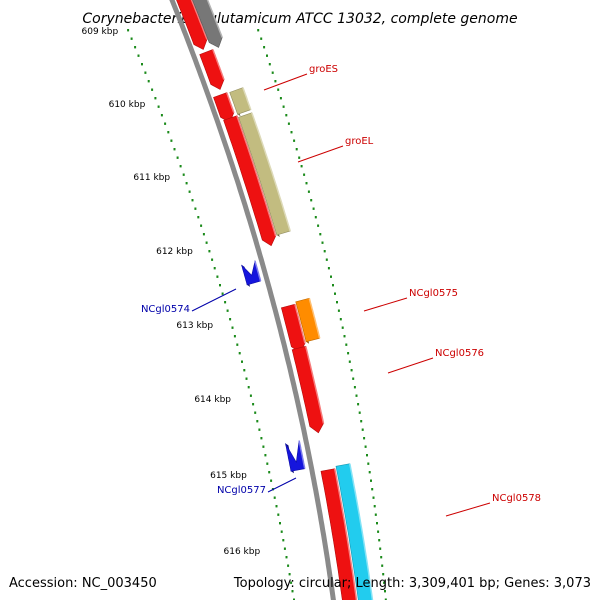  Describe the element at coordinates (323, 69) in the screenshot. I see `gene-label: groES` at that location.